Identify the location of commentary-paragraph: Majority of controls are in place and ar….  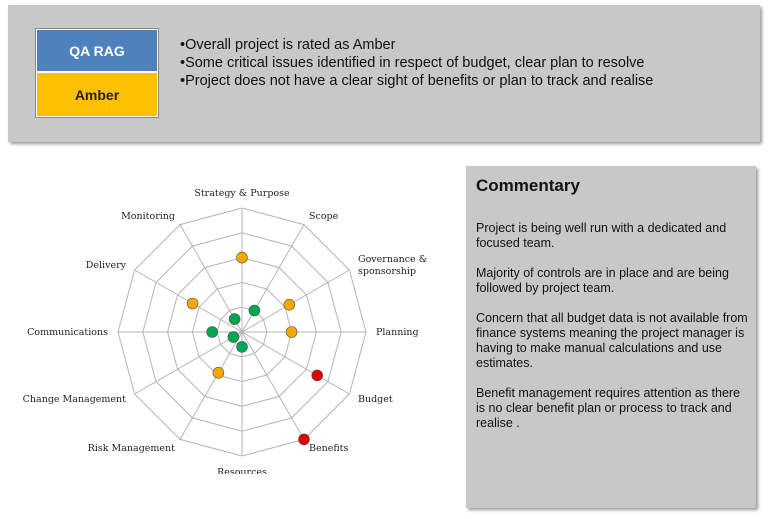
(602, 280).